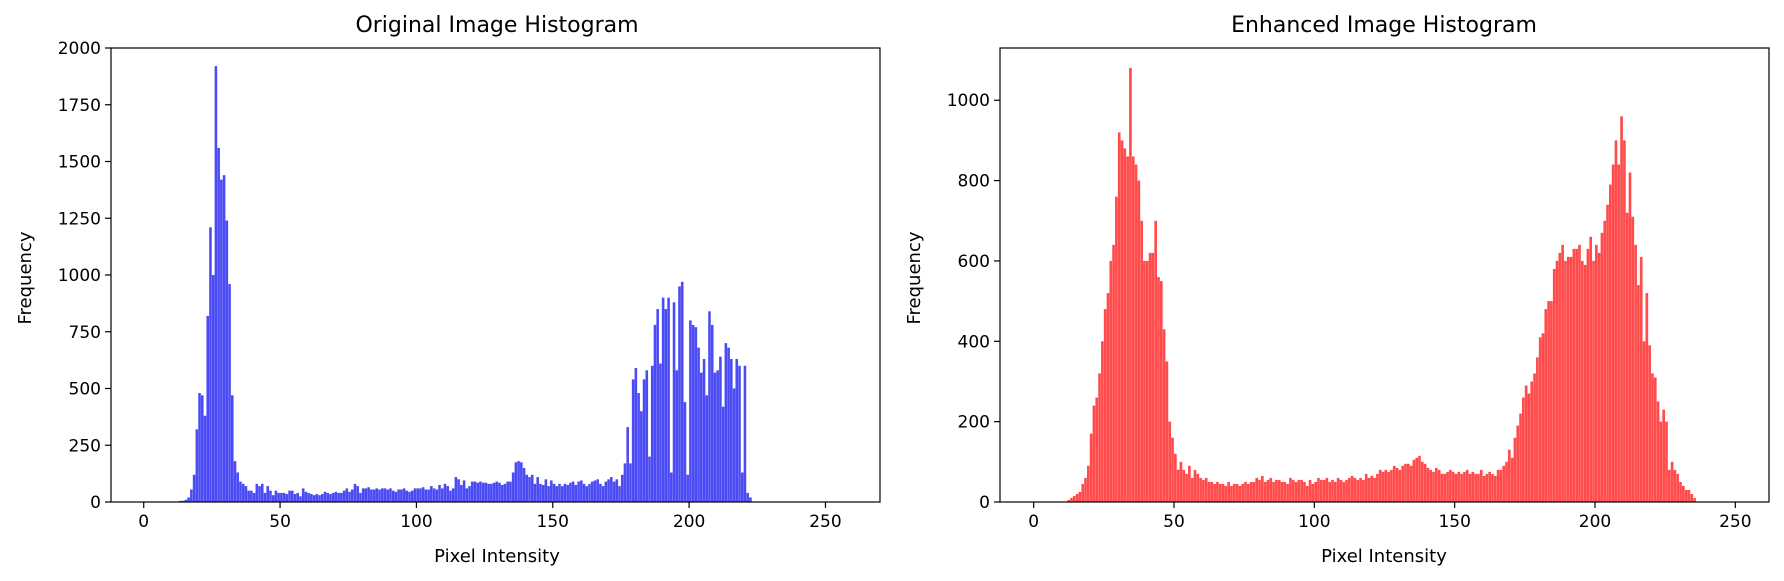 This screenshot has height=581, width=1784. Describe the element at coordinates (496, 25) in the screenshot. I see `chart-title: Original Image Histogram` at that location.